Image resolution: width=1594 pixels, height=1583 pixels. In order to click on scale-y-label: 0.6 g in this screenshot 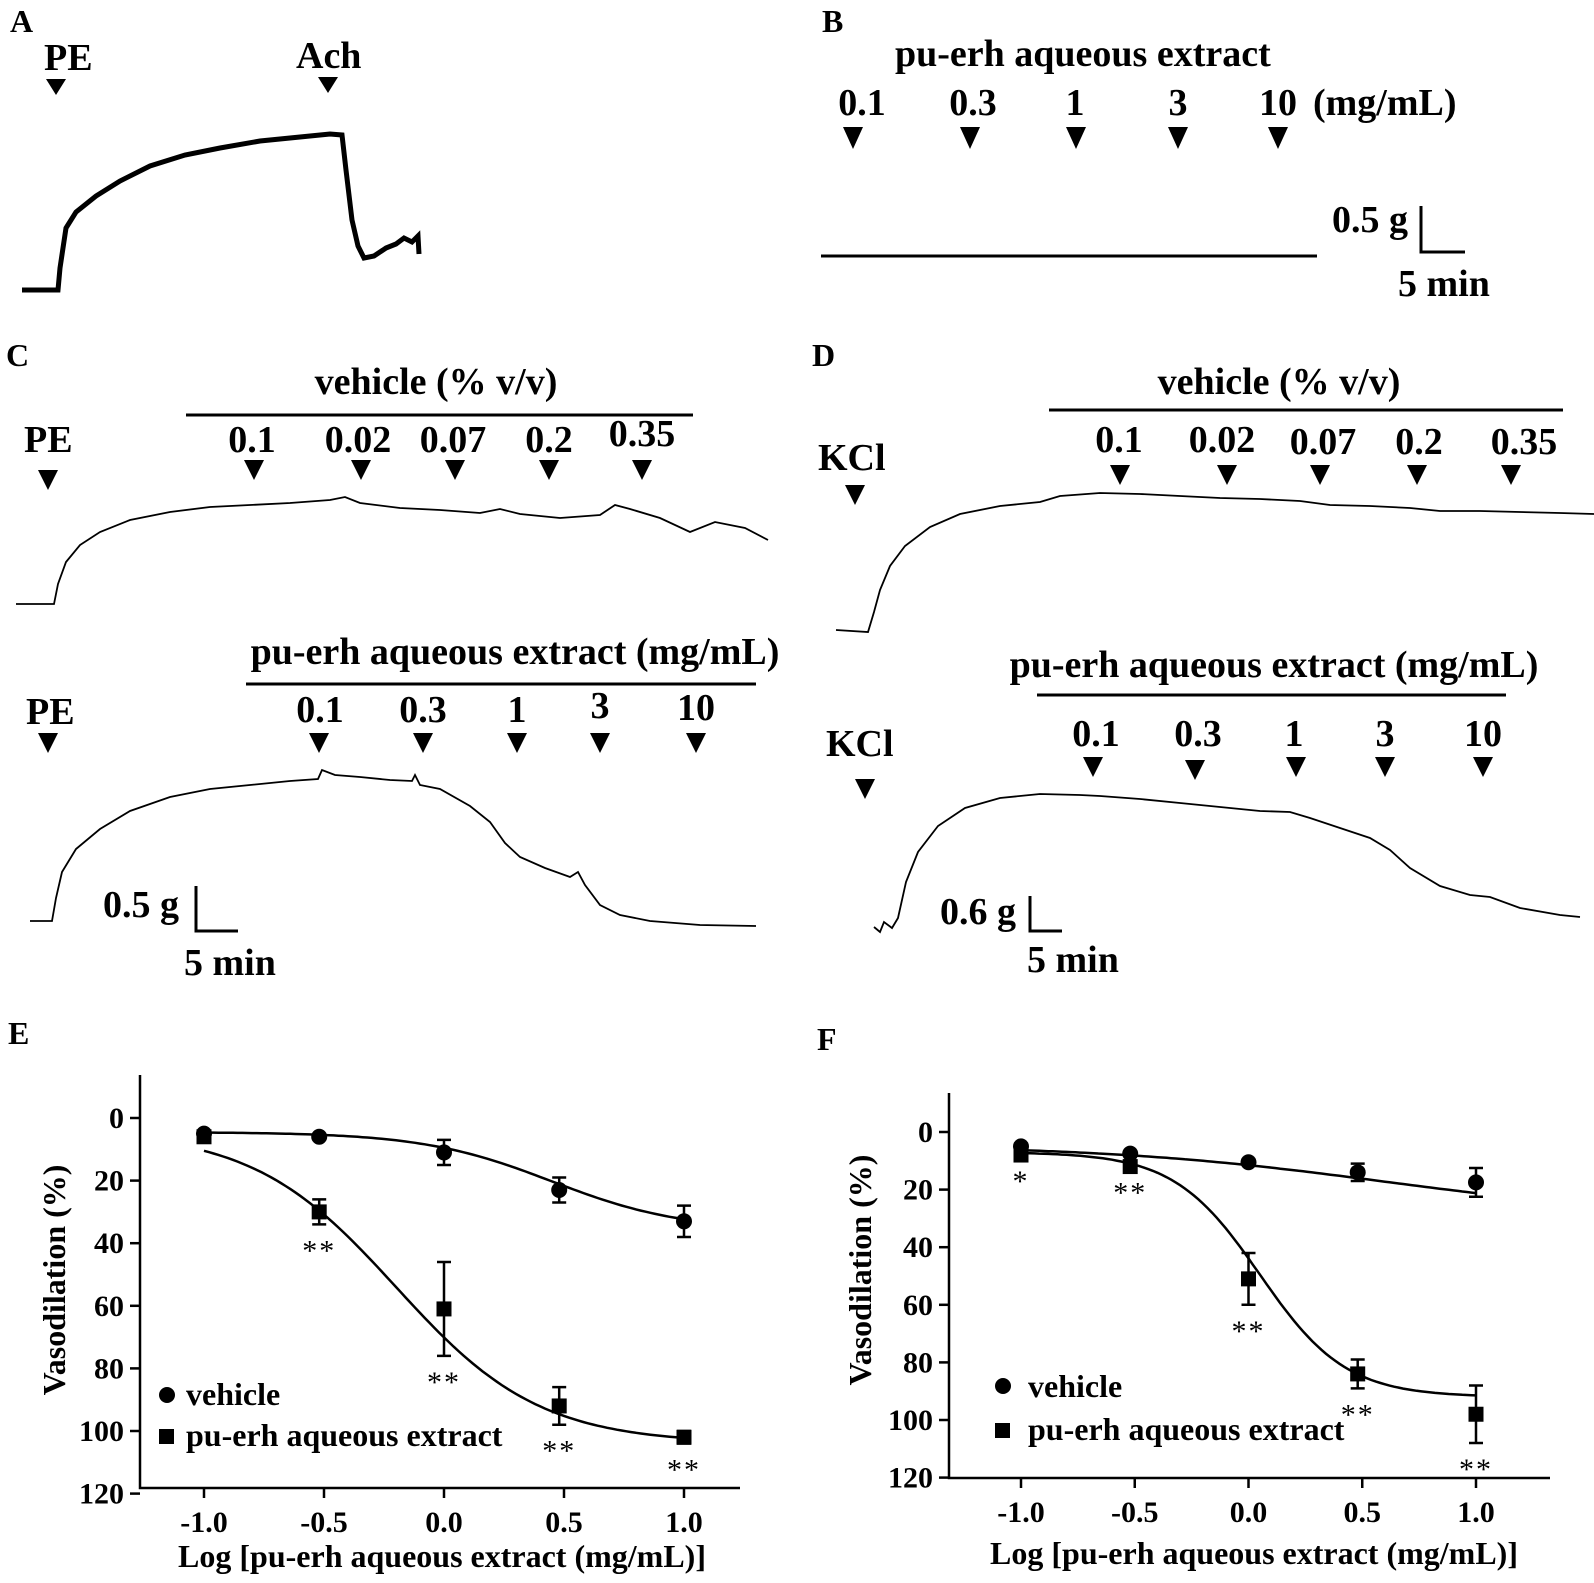, I will do `click(978, 912)`.